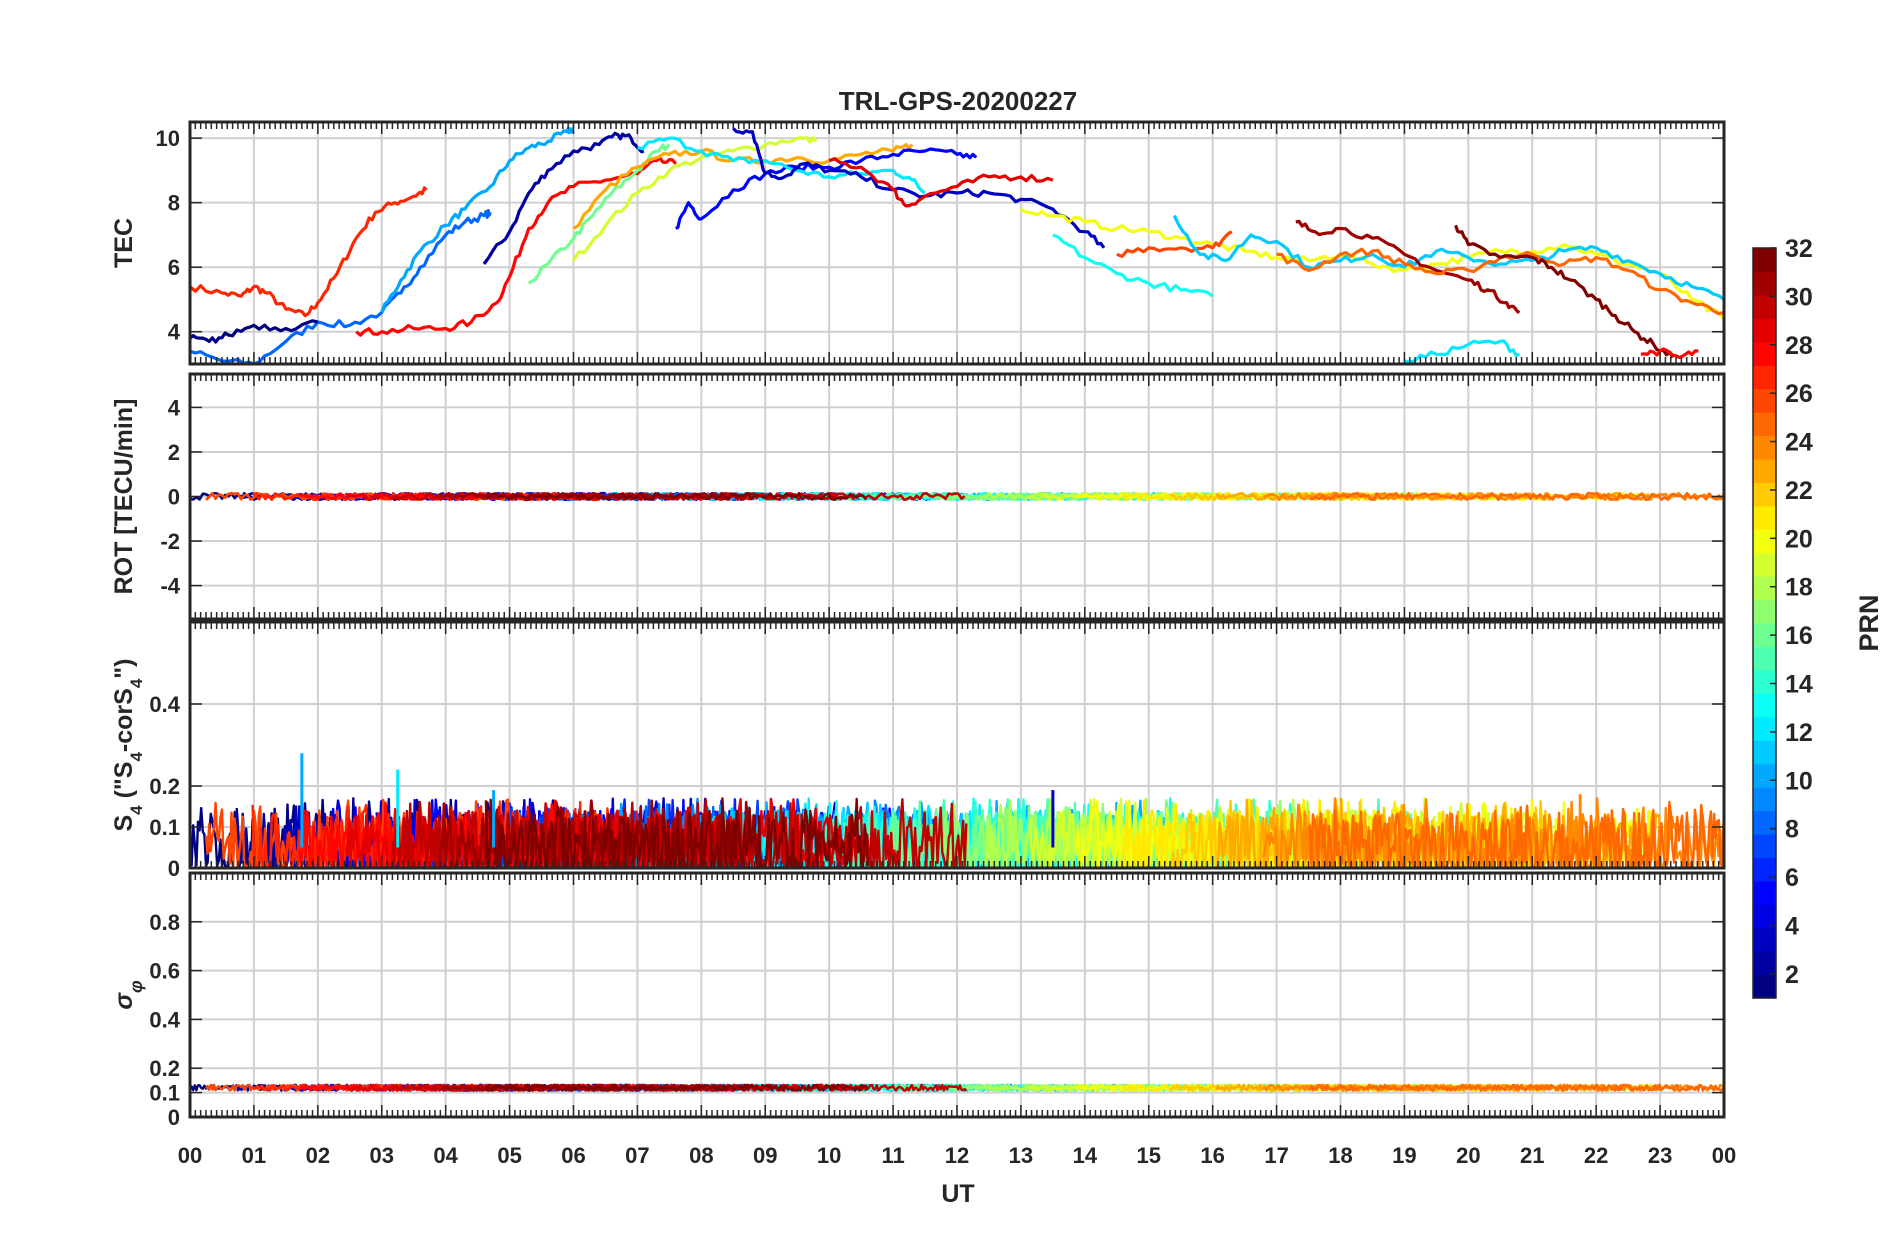 This screenshot has width=1902, height=1236. Describe the element at coordinates (1799, 443) in the screenshot. I see `colorbar-tick-label: 24` at that location.